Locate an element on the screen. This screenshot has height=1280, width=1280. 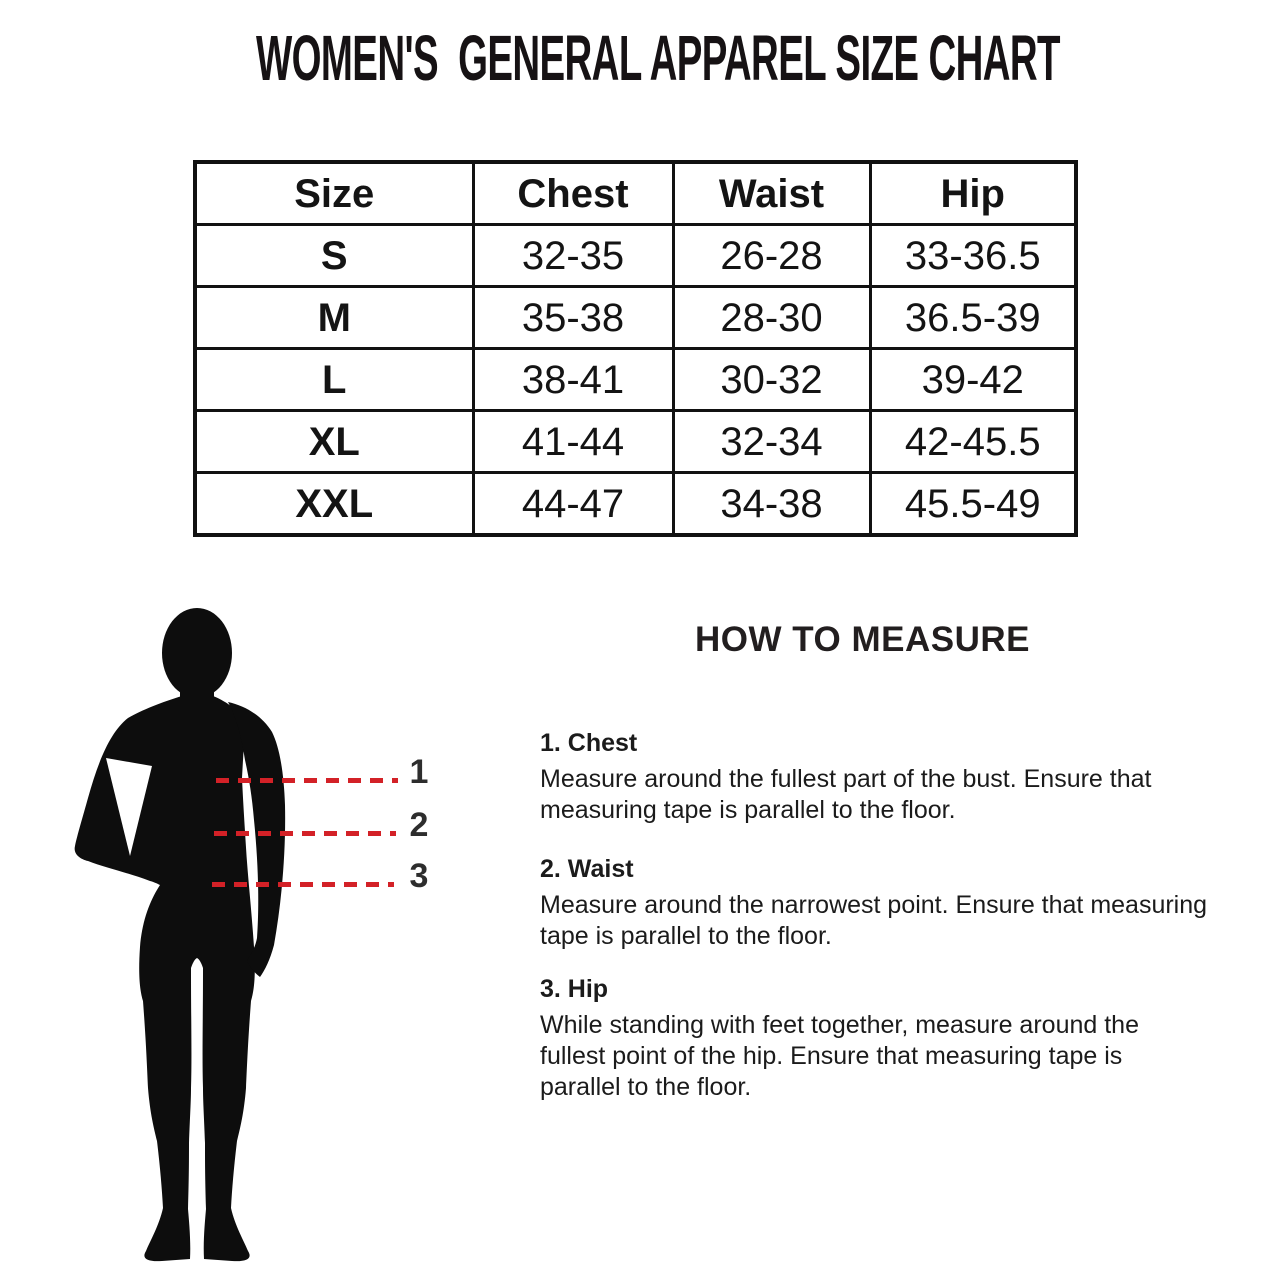
measurement-marker-2: 2 is located at coordinates (419, 825).